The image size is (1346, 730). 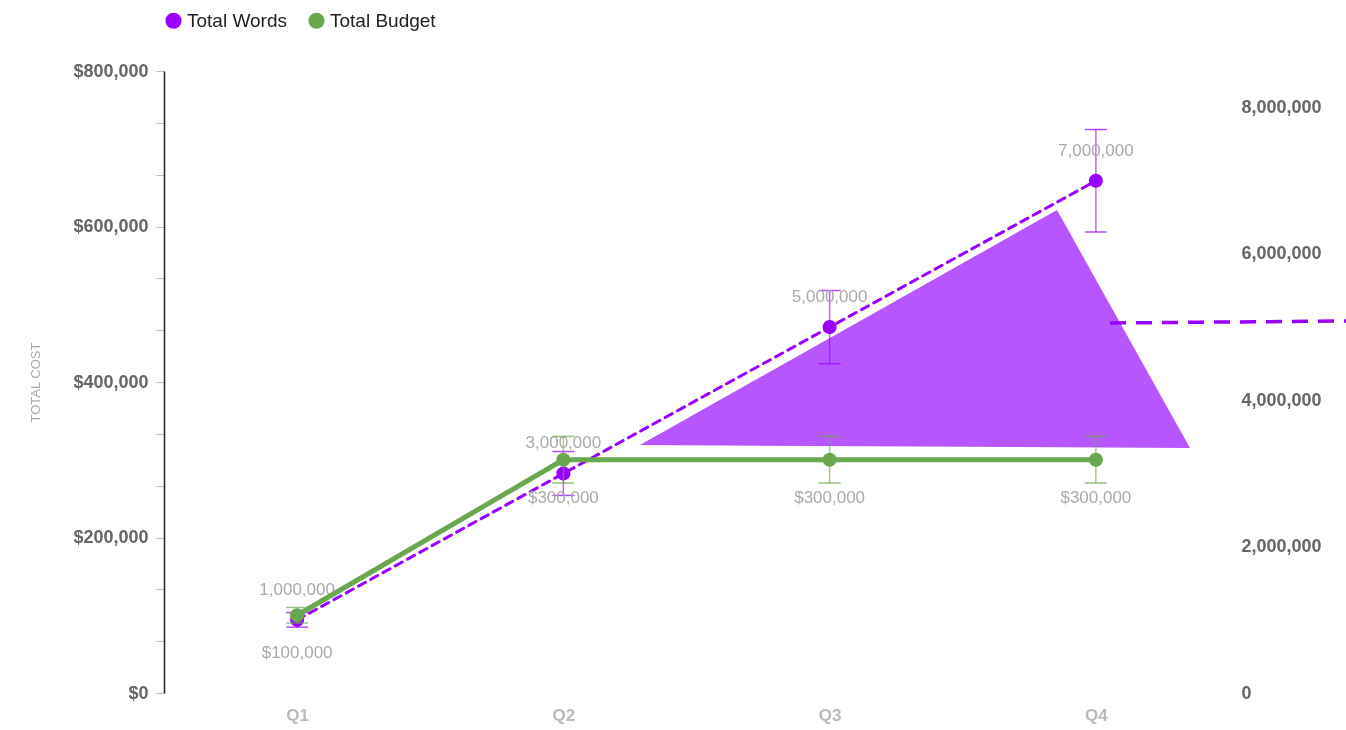 What do you see at coordinates (297, 653) in the screenshot?
I see `data-label: $100,000` at bounding box center [297, 653].